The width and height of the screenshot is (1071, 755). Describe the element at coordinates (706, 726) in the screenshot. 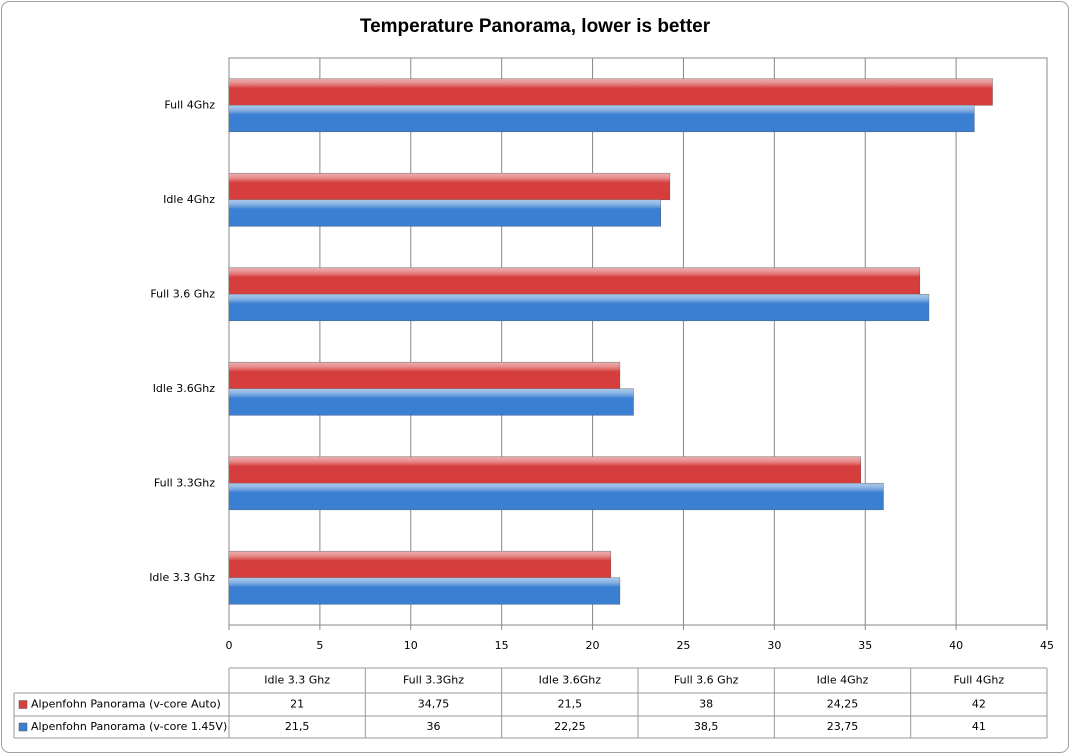

I see `table-cell: 38,5` at that location.